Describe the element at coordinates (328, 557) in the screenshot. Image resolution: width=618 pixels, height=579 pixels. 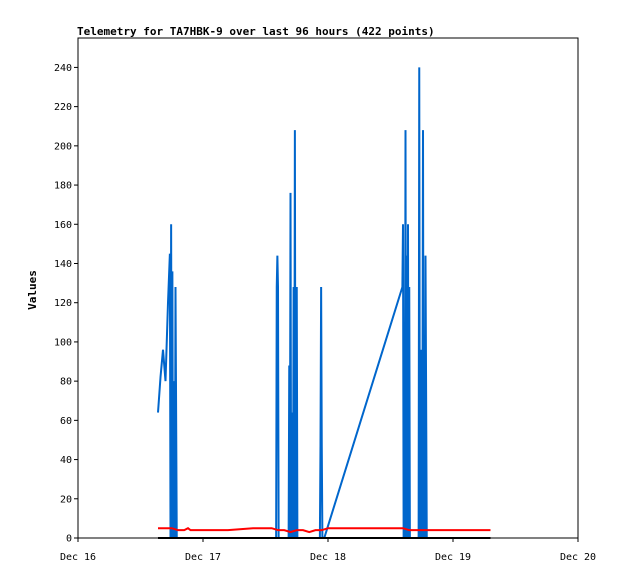
I see `x-tick-label: Dec 18` at that location.